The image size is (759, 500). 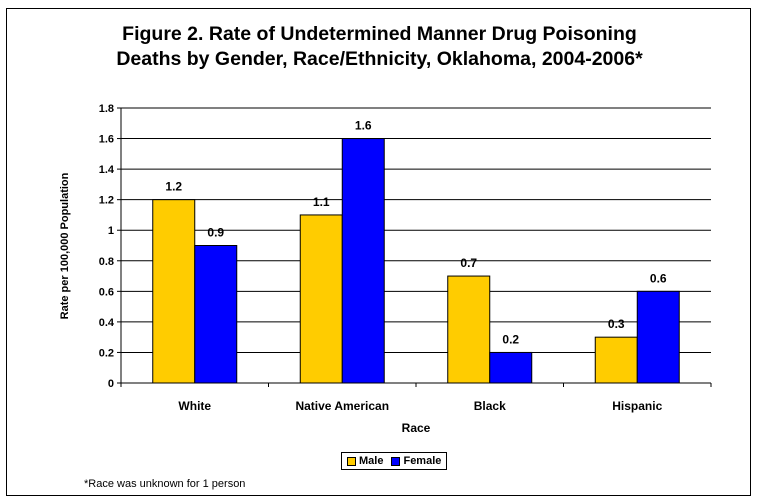 I want to click on data-label: 0.6, so click(x=658, y=278).